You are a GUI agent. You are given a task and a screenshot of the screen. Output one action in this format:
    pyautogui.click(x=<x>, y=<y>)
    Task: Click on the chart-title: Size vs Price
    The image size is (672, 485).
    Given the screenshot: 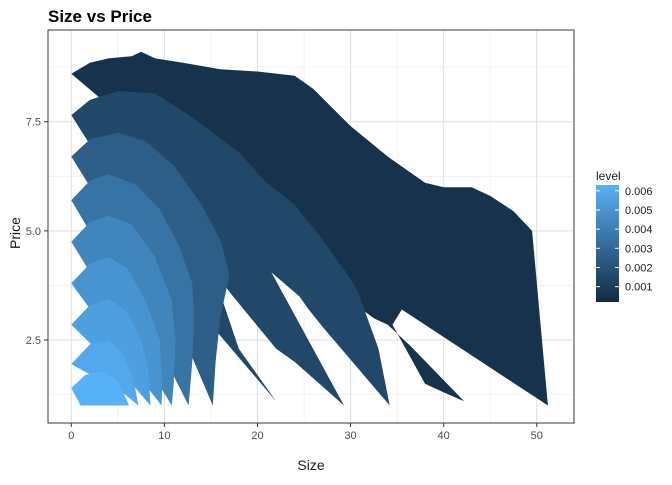 What is the action you would take?
    pyautogui.click(x=100, y=16)
    